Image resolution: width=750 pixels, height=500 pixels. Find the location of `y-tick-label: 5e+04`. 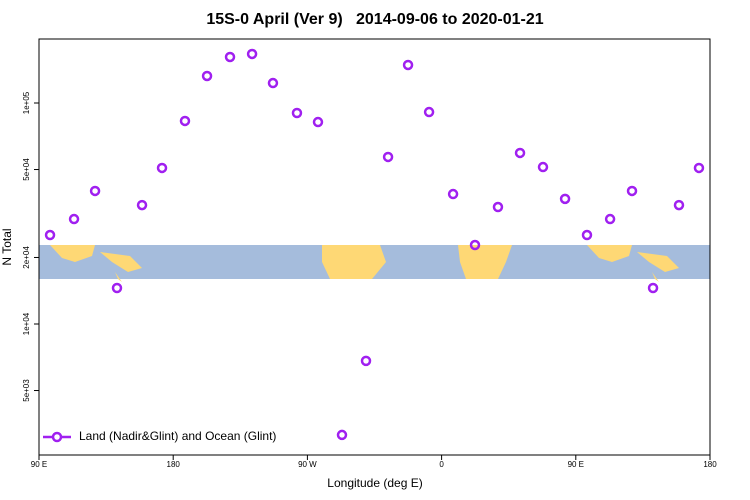

y-tick-label: 5e+04 is located at coordinates (26, 169).